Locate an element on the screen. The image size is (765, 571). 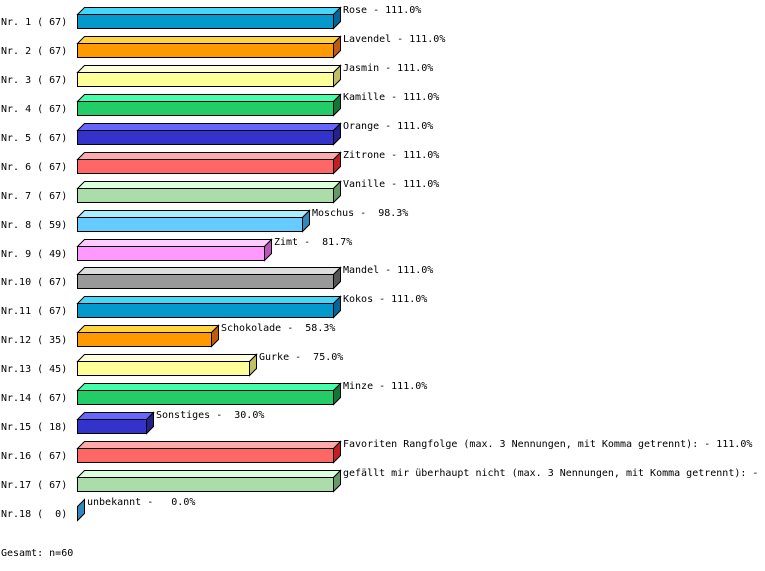
data-label: Jasmin - 111.0% is located at coordinates (388, 68).